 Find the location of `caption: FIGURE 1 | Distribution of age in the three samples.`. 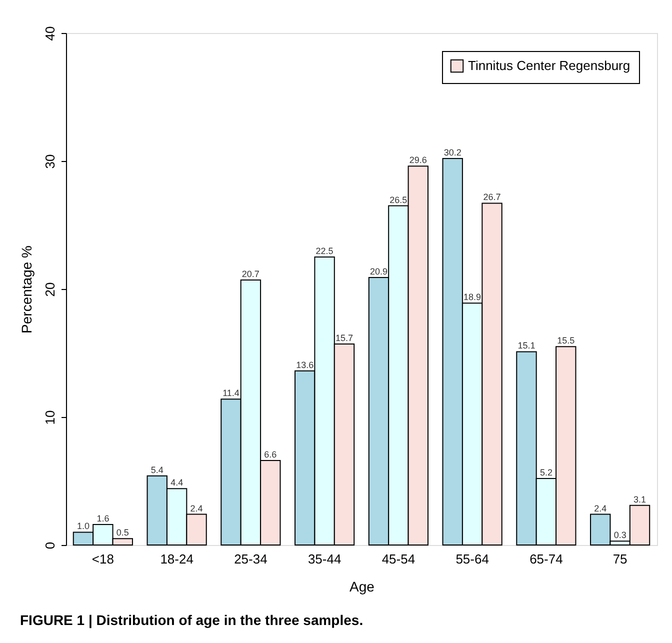

caption: FIGURE 1 | Distribution of age in the three samples. is located at coordinates (192, 620).